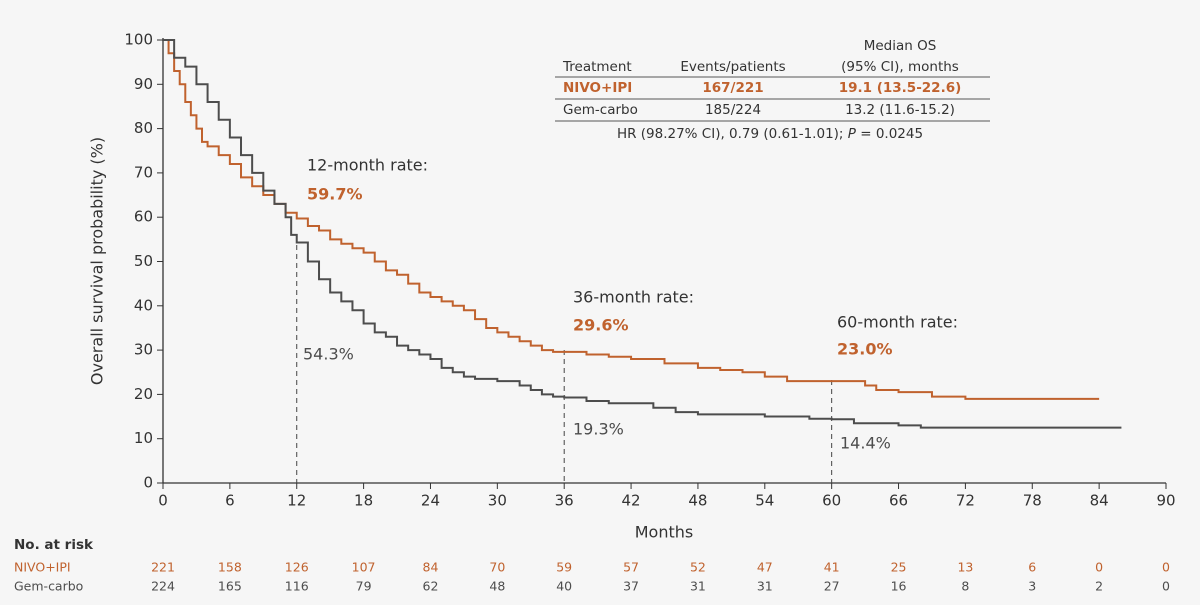  I want to click on risk-value: 48, so click(497, 586).